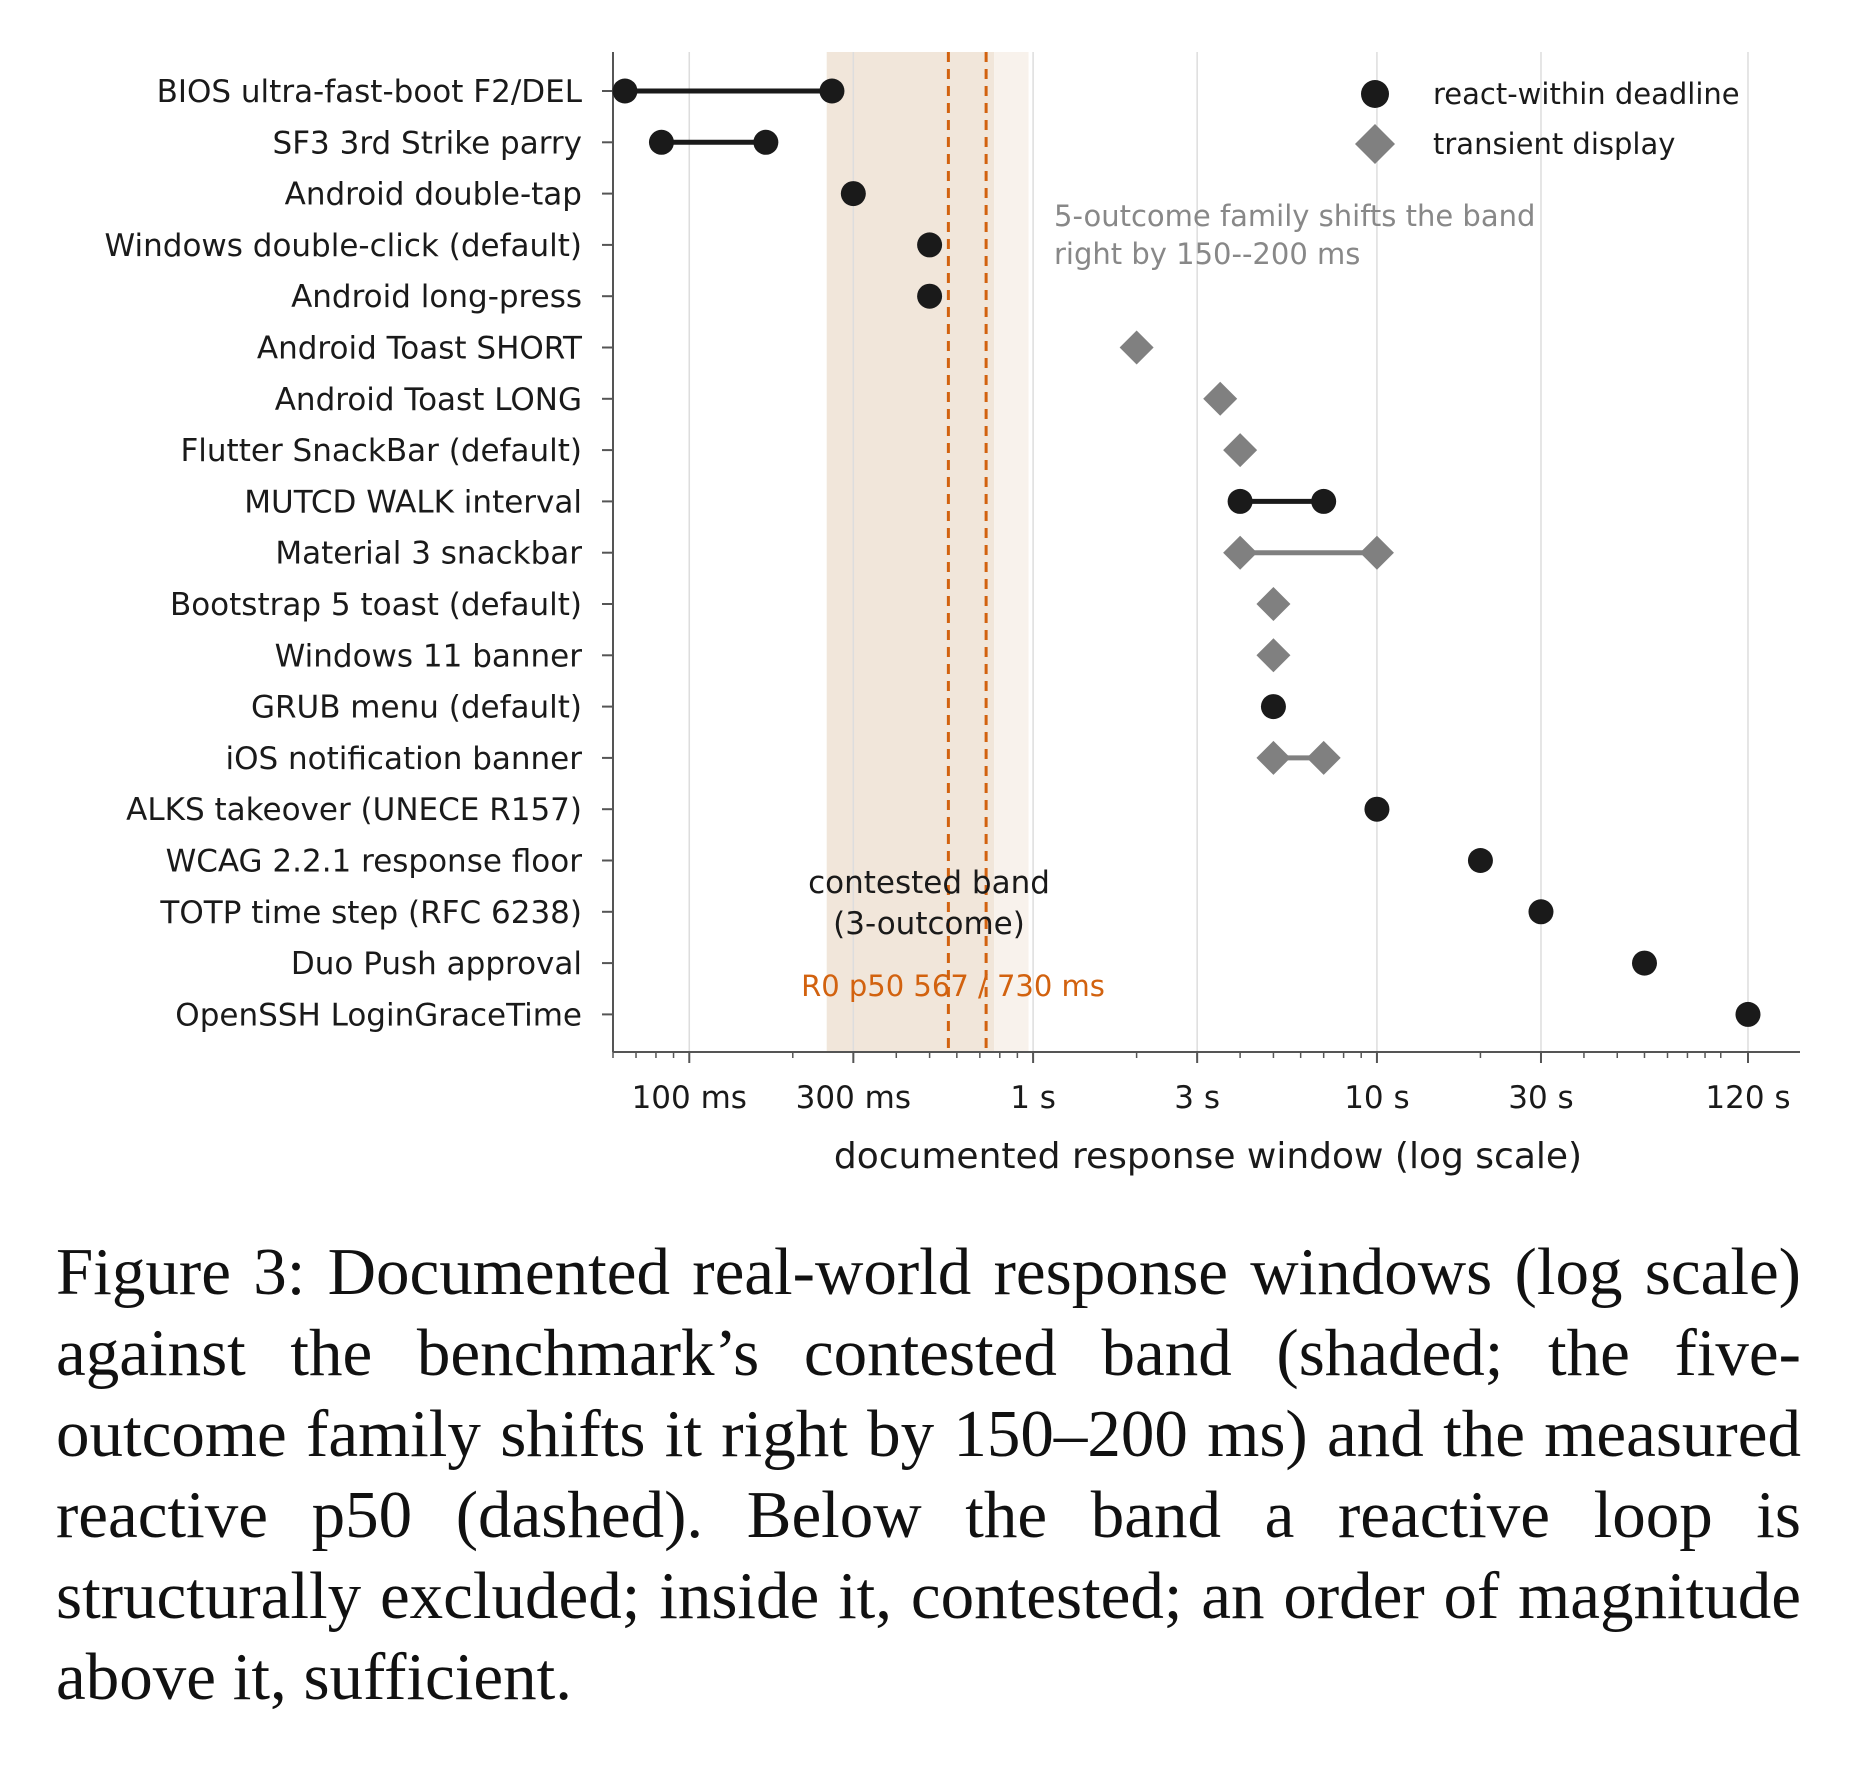 The image size is (1849, 1770). What do you see at coordinates (428, 400) in the screenshot?
I see `y-tick-label: Android Toast LONG` at bounding box center [428, 400].